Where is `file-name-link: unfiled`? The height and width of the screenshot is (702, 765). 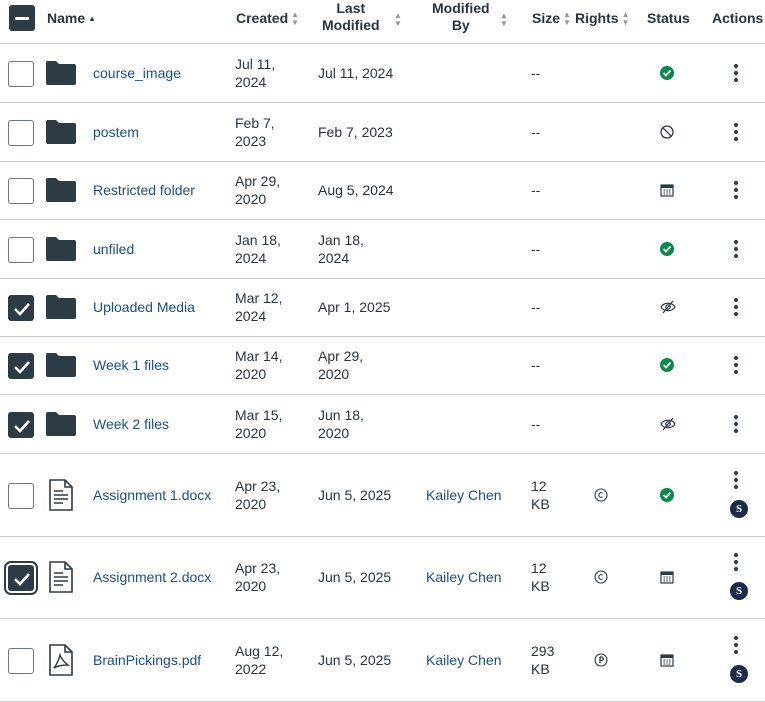
file-name-link: unfiled is located at coordinates (114, 248).